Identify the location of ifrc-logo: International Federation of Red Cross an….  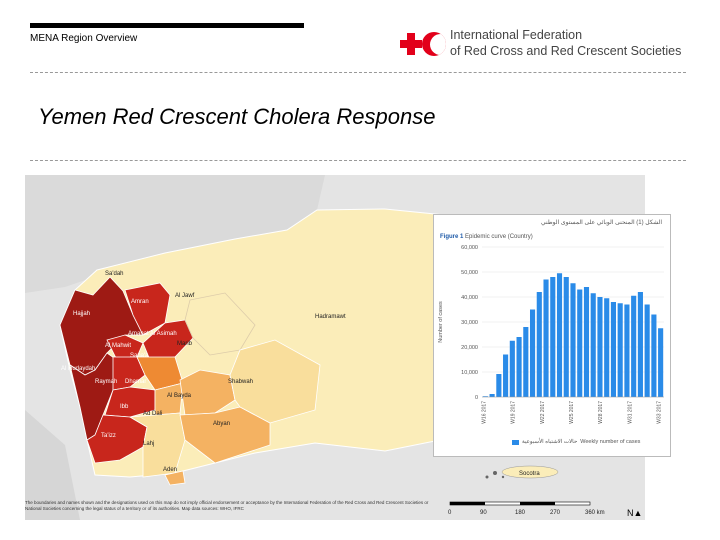
(543, 45).